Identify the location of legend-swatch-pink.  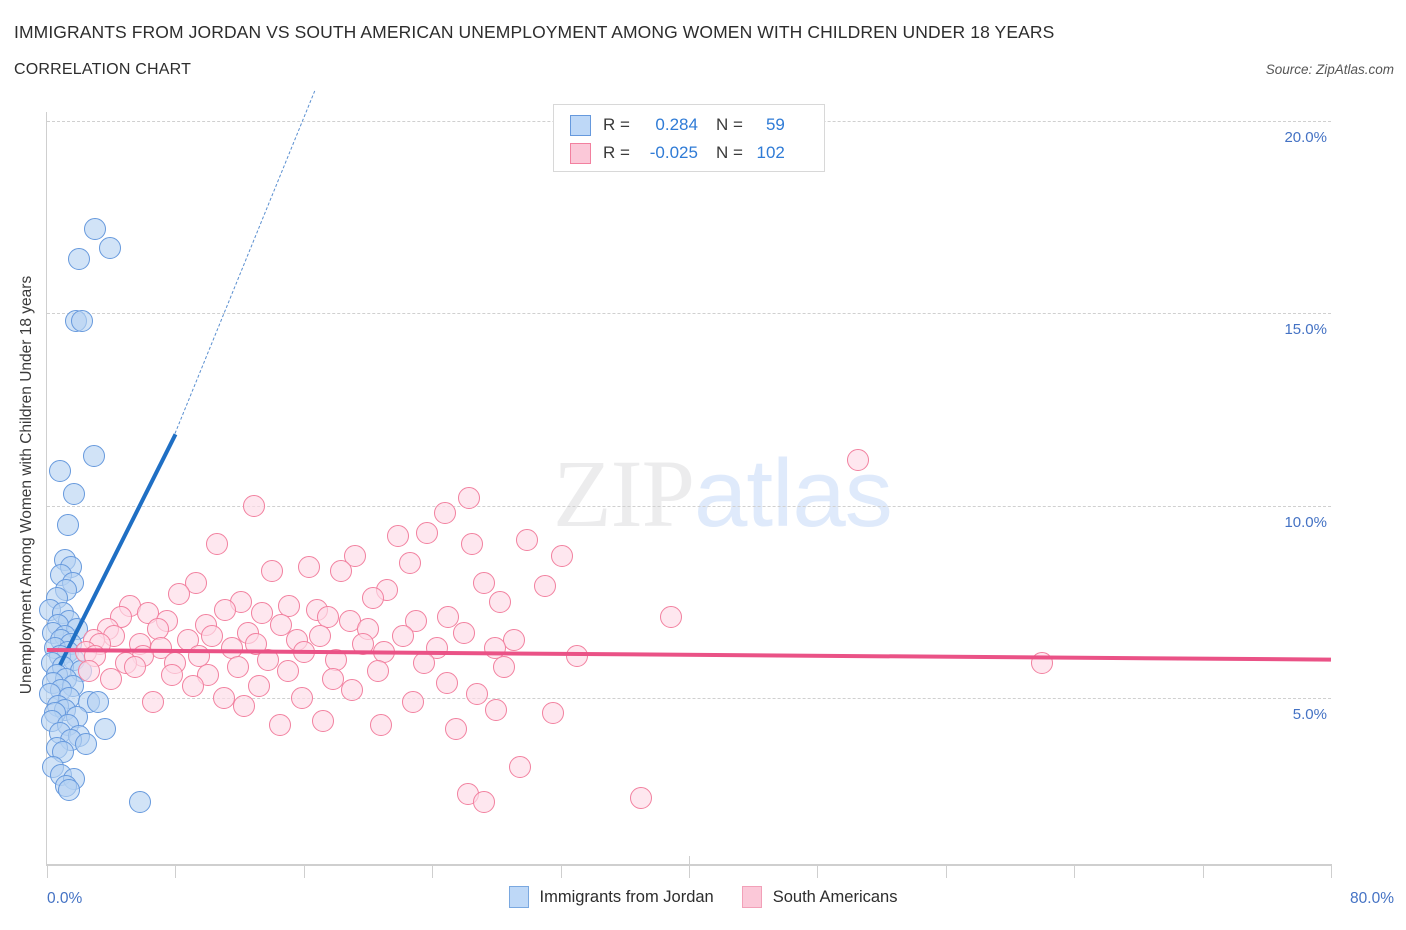
(580, 153).